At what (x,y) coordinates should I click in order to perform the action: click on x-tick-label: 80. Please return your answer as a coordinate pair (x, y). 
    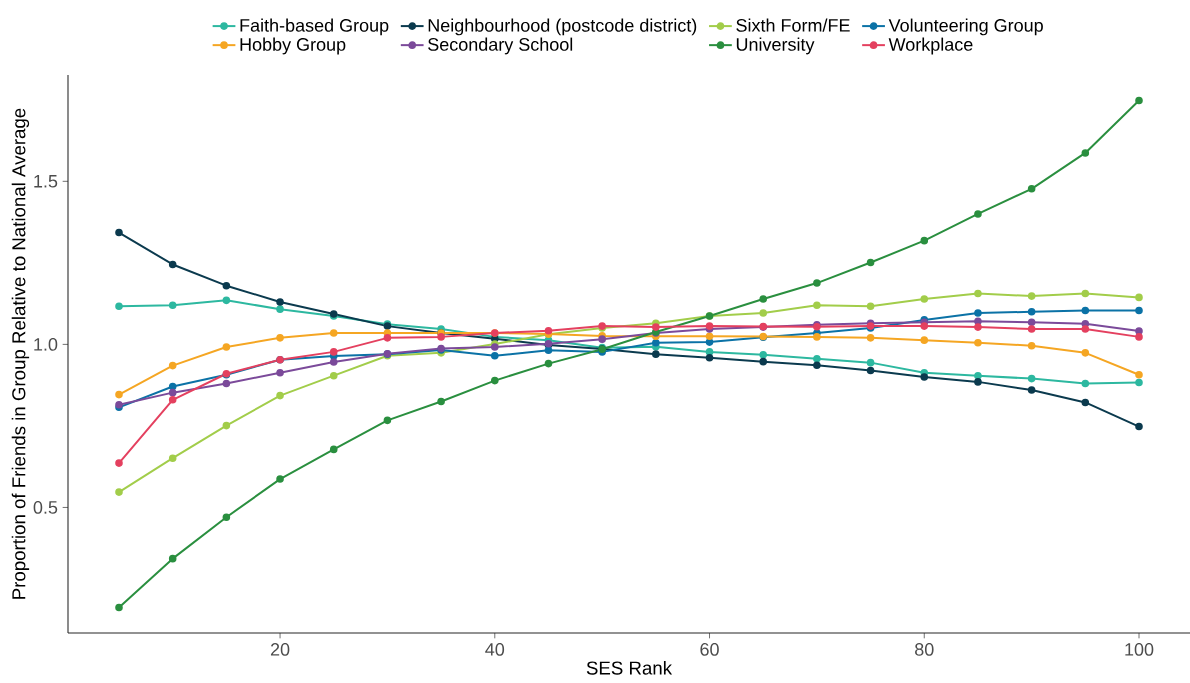
    Looking at the image, I should click on (924, 649).